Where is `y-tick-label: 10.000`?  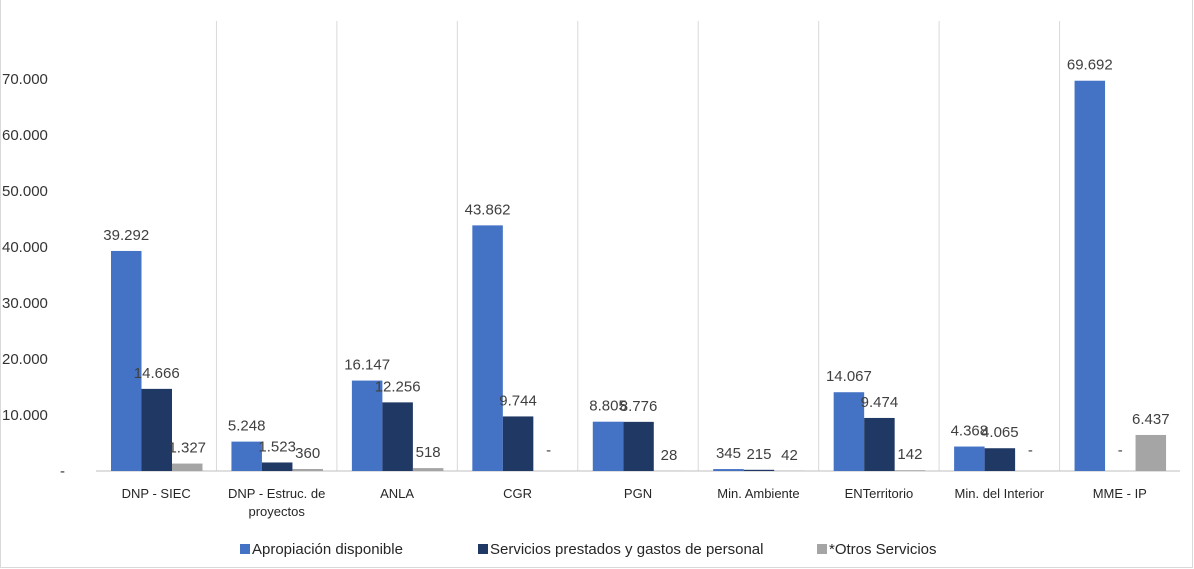
y-tick-label: 10.000 is located at coordinates (25, 415).